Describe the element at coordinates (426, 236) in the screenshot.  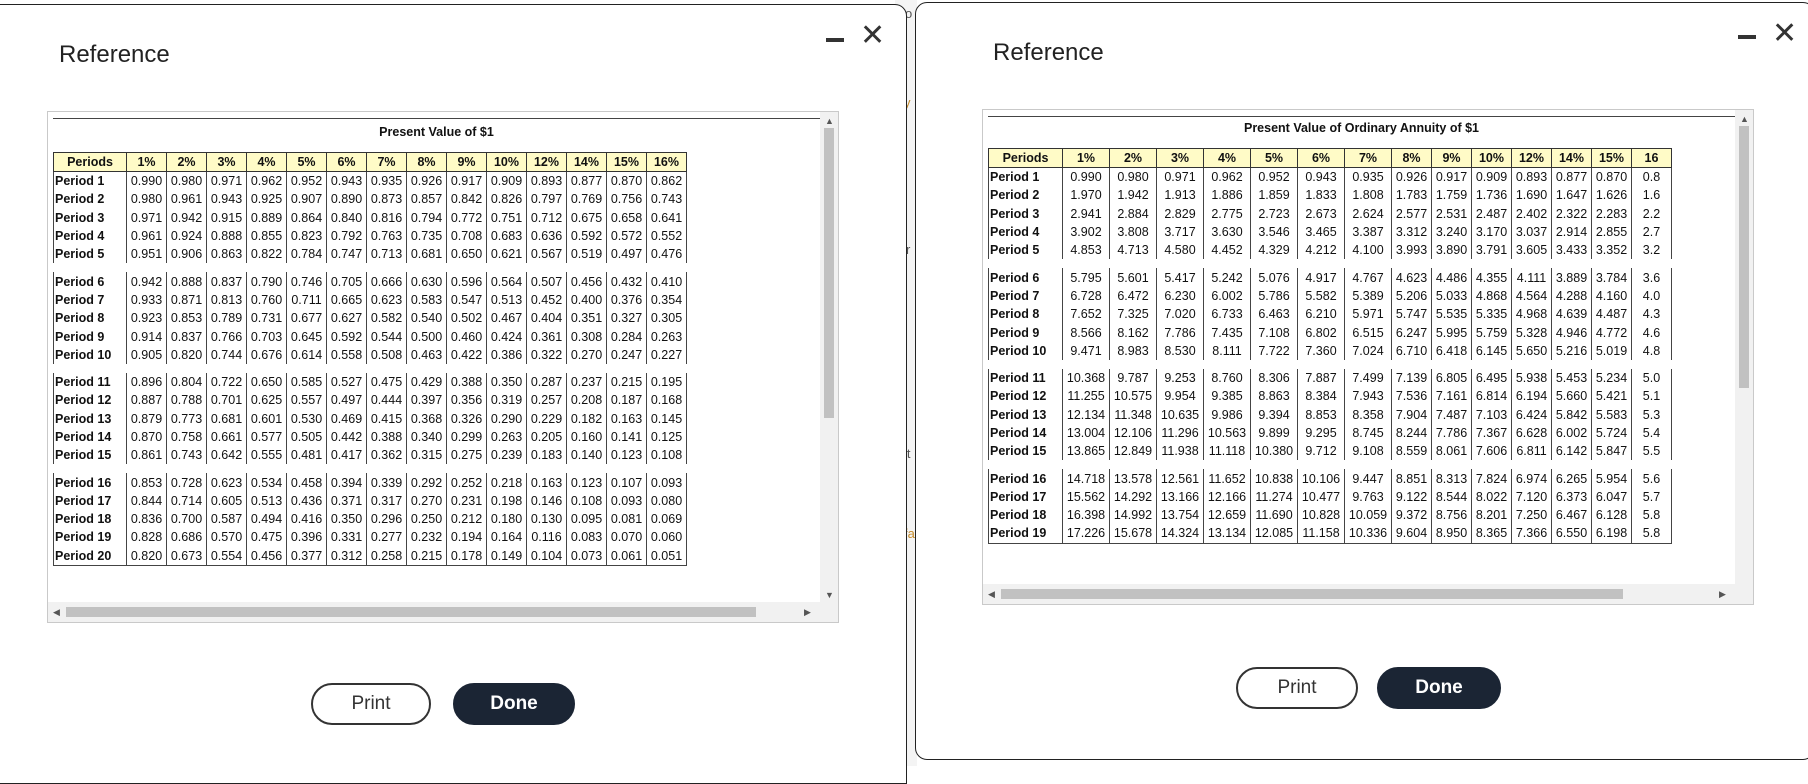
I see `factor-cell: 0.735` at that location.